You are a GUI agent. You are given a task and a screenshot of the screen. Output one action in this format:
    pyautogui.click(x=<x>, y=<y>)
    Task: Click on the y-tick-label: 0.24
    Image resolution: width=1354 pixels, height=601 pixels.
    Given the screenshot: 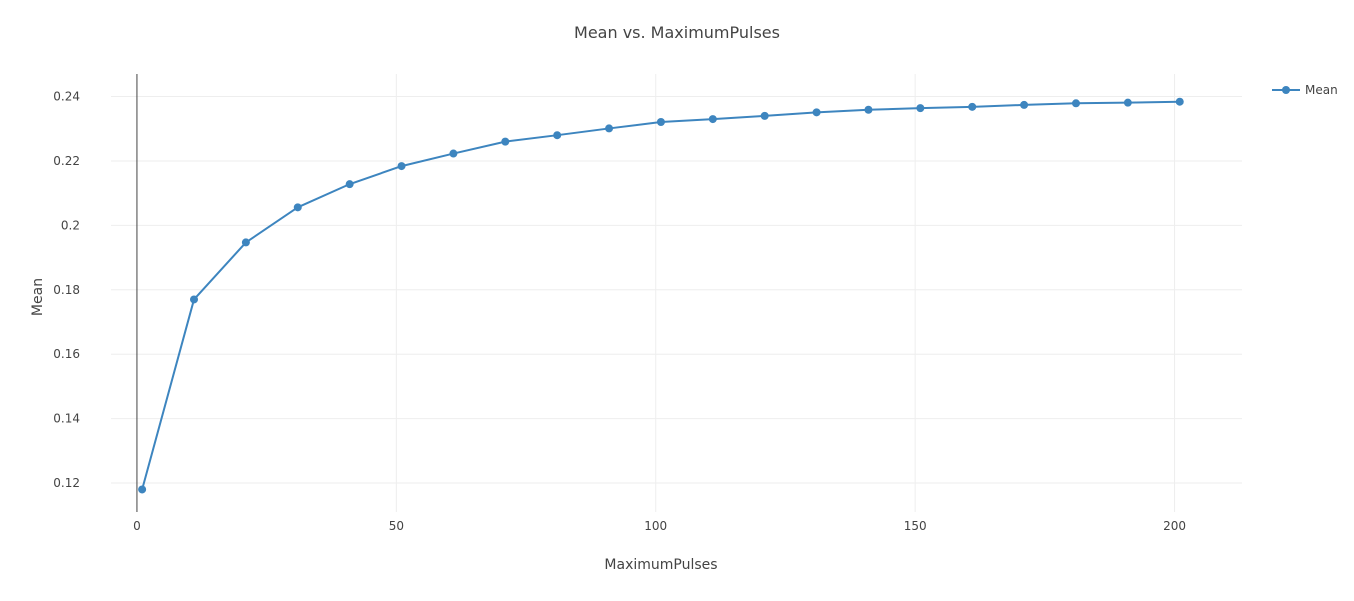 What is the action you would take?
    pyautogui.click(x=66, y=97)
    